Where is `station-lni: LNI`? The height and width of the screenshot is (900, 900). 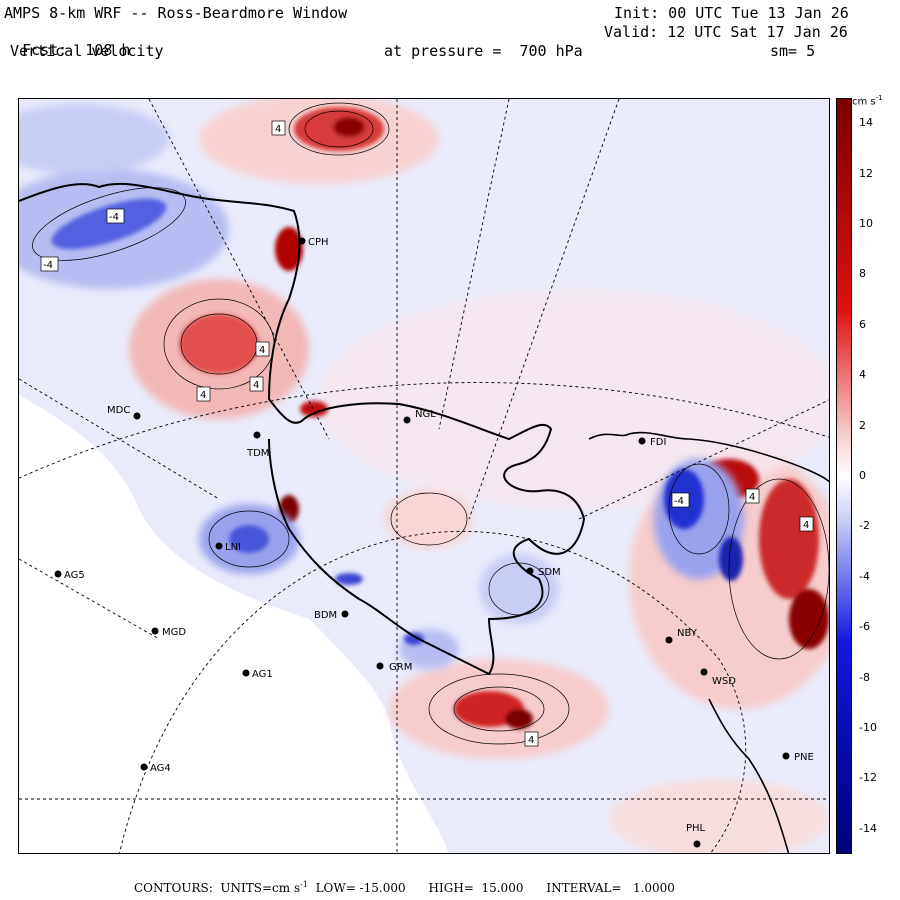 station-lni: LNI is located at coordinates (228, 547).